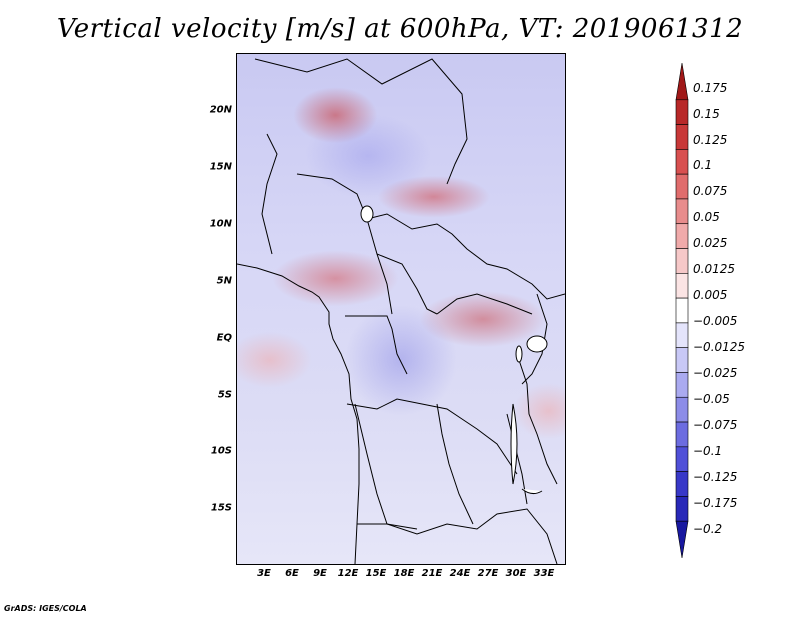 The height and width of the screenshot is (618, 800). What do you see at coordinates (292, 573) in the screenshot?
I see `lon-label: 6E` at bounding box center [292, 573].